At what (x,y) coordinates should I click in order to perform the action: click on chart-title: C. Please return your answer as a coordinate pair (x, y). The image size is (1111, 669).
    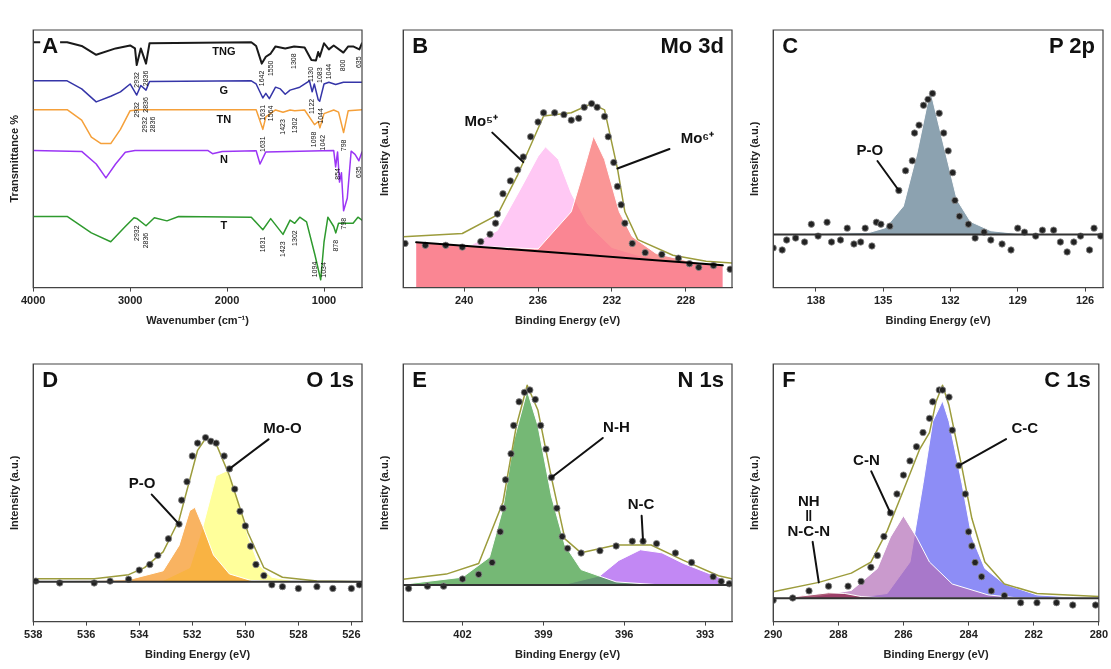
    Looking at the image, I should click on (790, 46).